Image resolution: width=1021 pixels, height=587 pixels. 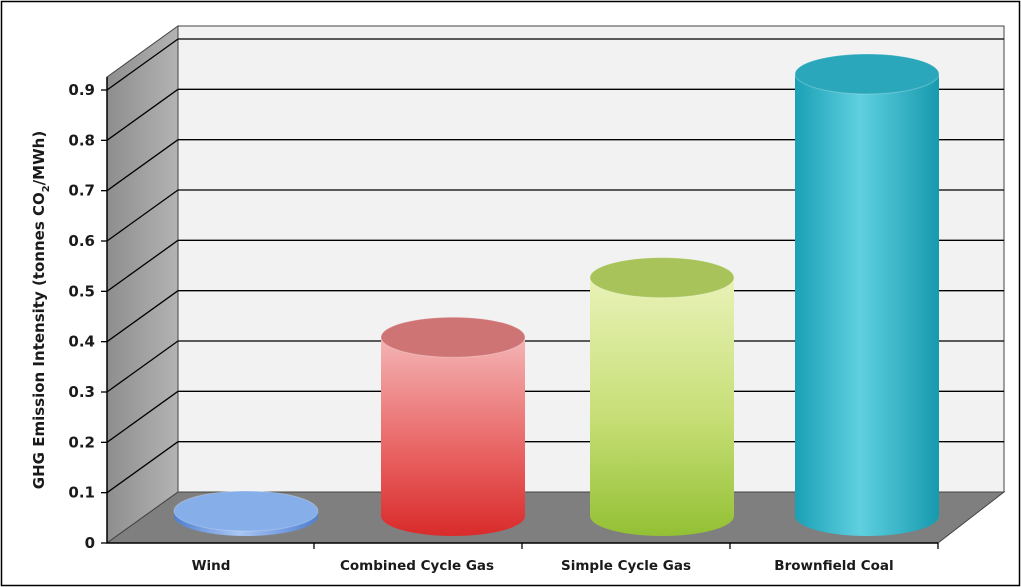 What do you see at coordinates (833, 566) in the screenshot?
I see `x-category-label: Brownfield Coal` at bounding box center [833, 566].